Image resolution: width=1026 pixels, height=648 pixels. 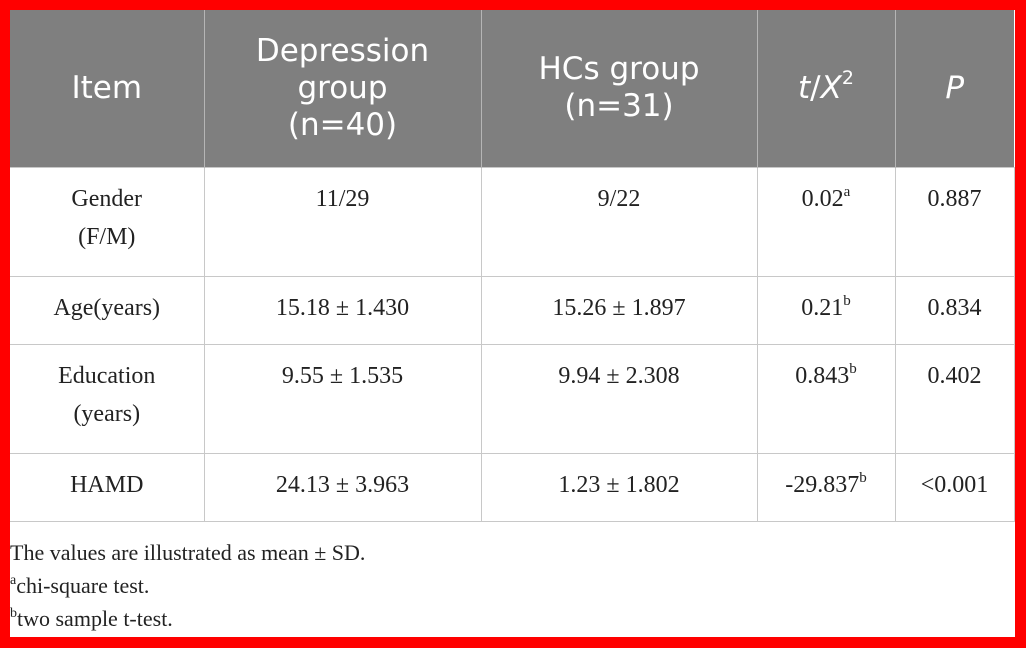 I want to click on cell-item: Education (years), so click(x=107, y=398).